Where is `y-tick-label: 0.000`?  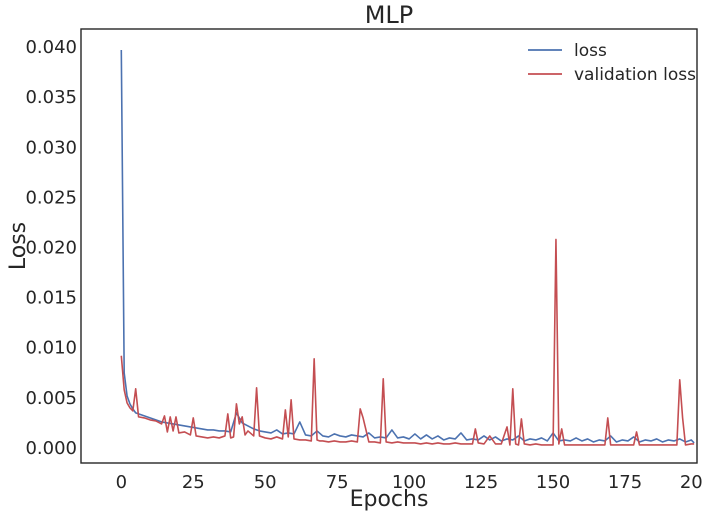
y-tick-label: 0.000 is located at coordinates (51, 448).